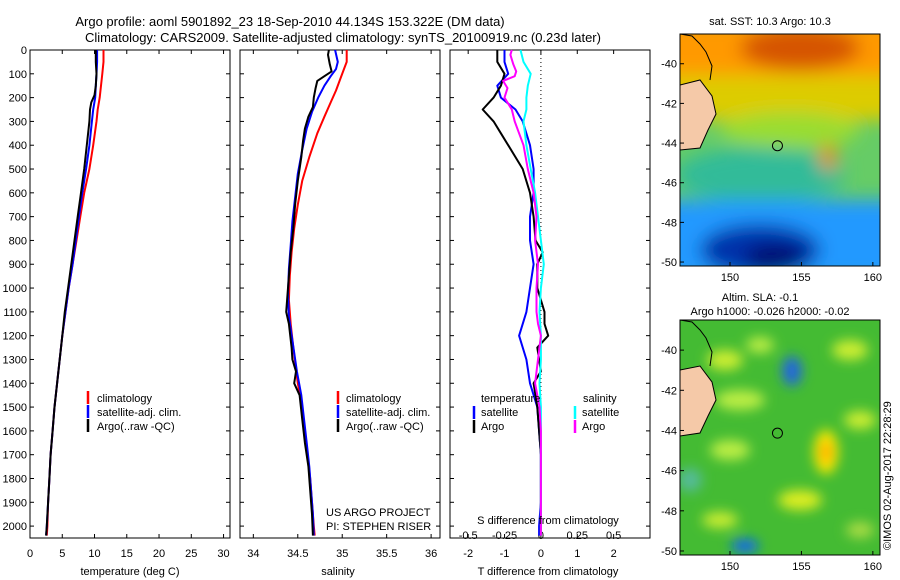  I want to click on sla-low-patch, so click(691, 480).